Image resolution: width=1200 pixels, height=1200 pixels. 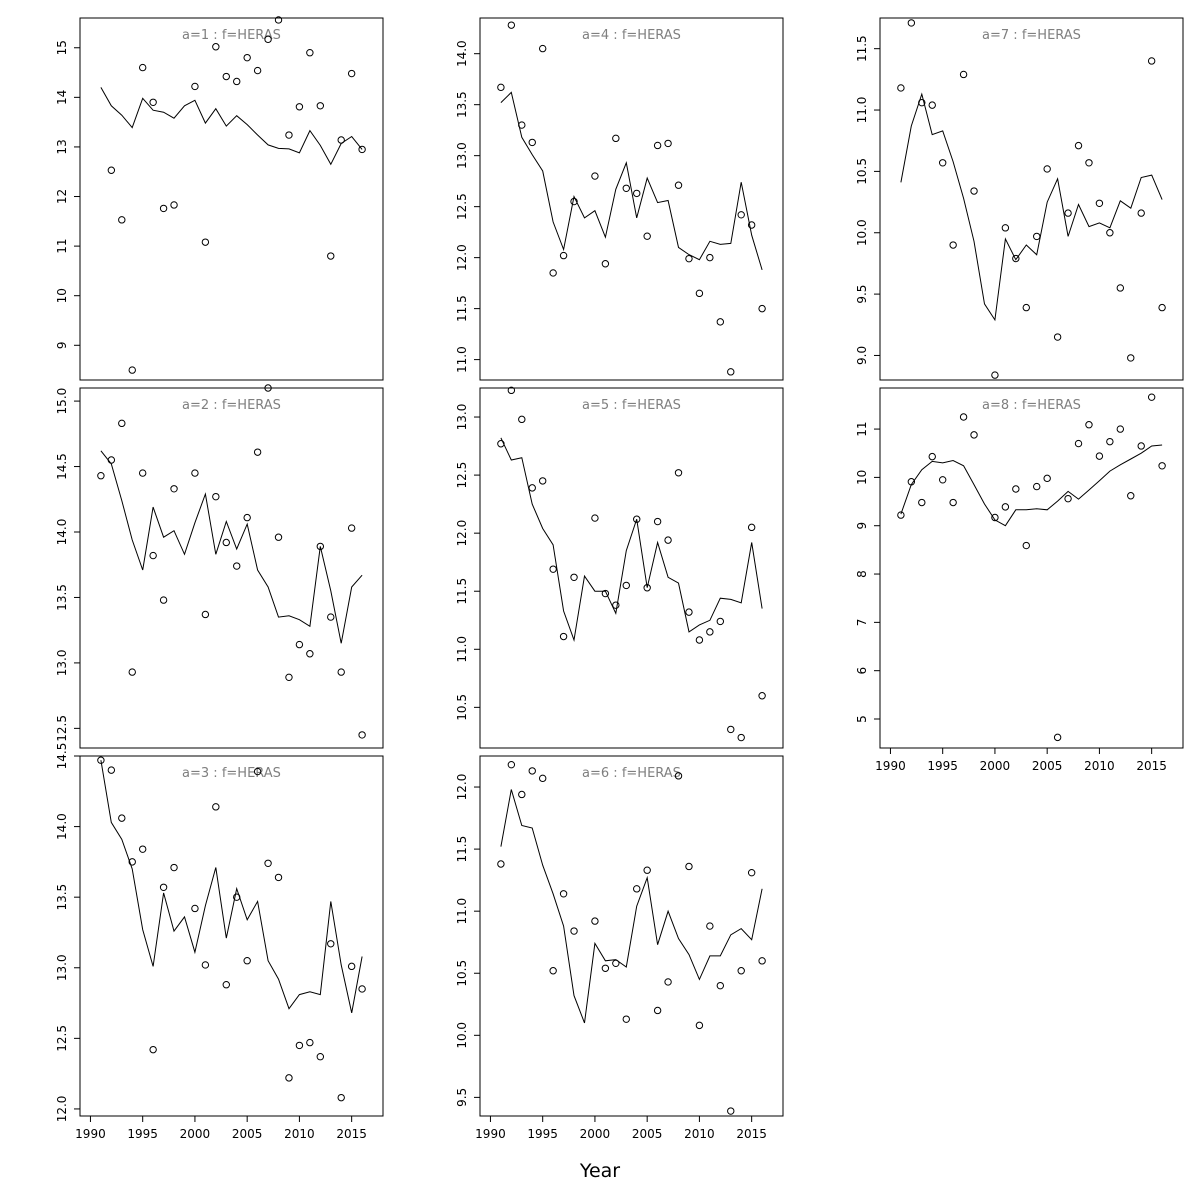 I want to click on y-tick-label: 14, so click(x=62, y=97).